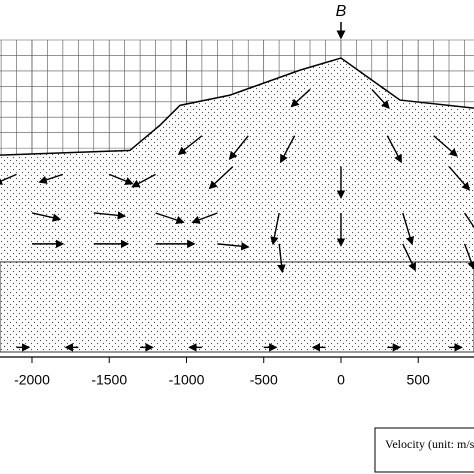 The height and width of the screenshot is (474, 474). I want to click on x-tick-label: -1500, so click(109, 380).